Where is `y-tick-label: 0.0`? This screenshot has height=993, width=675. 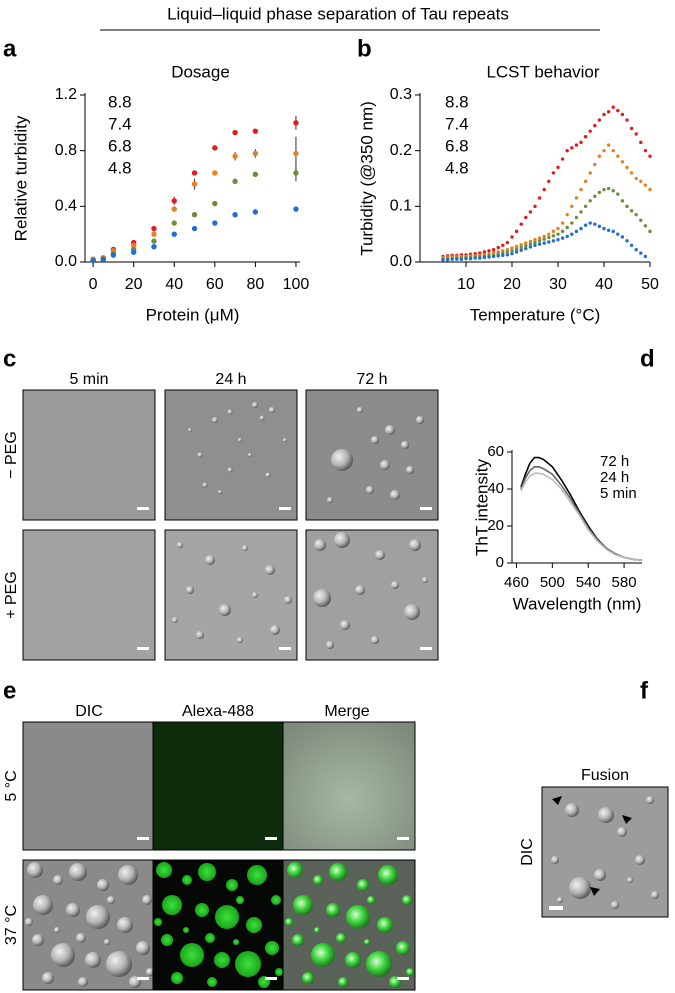 y-tick-label: 0.0 is located at coordinates (401, 261).